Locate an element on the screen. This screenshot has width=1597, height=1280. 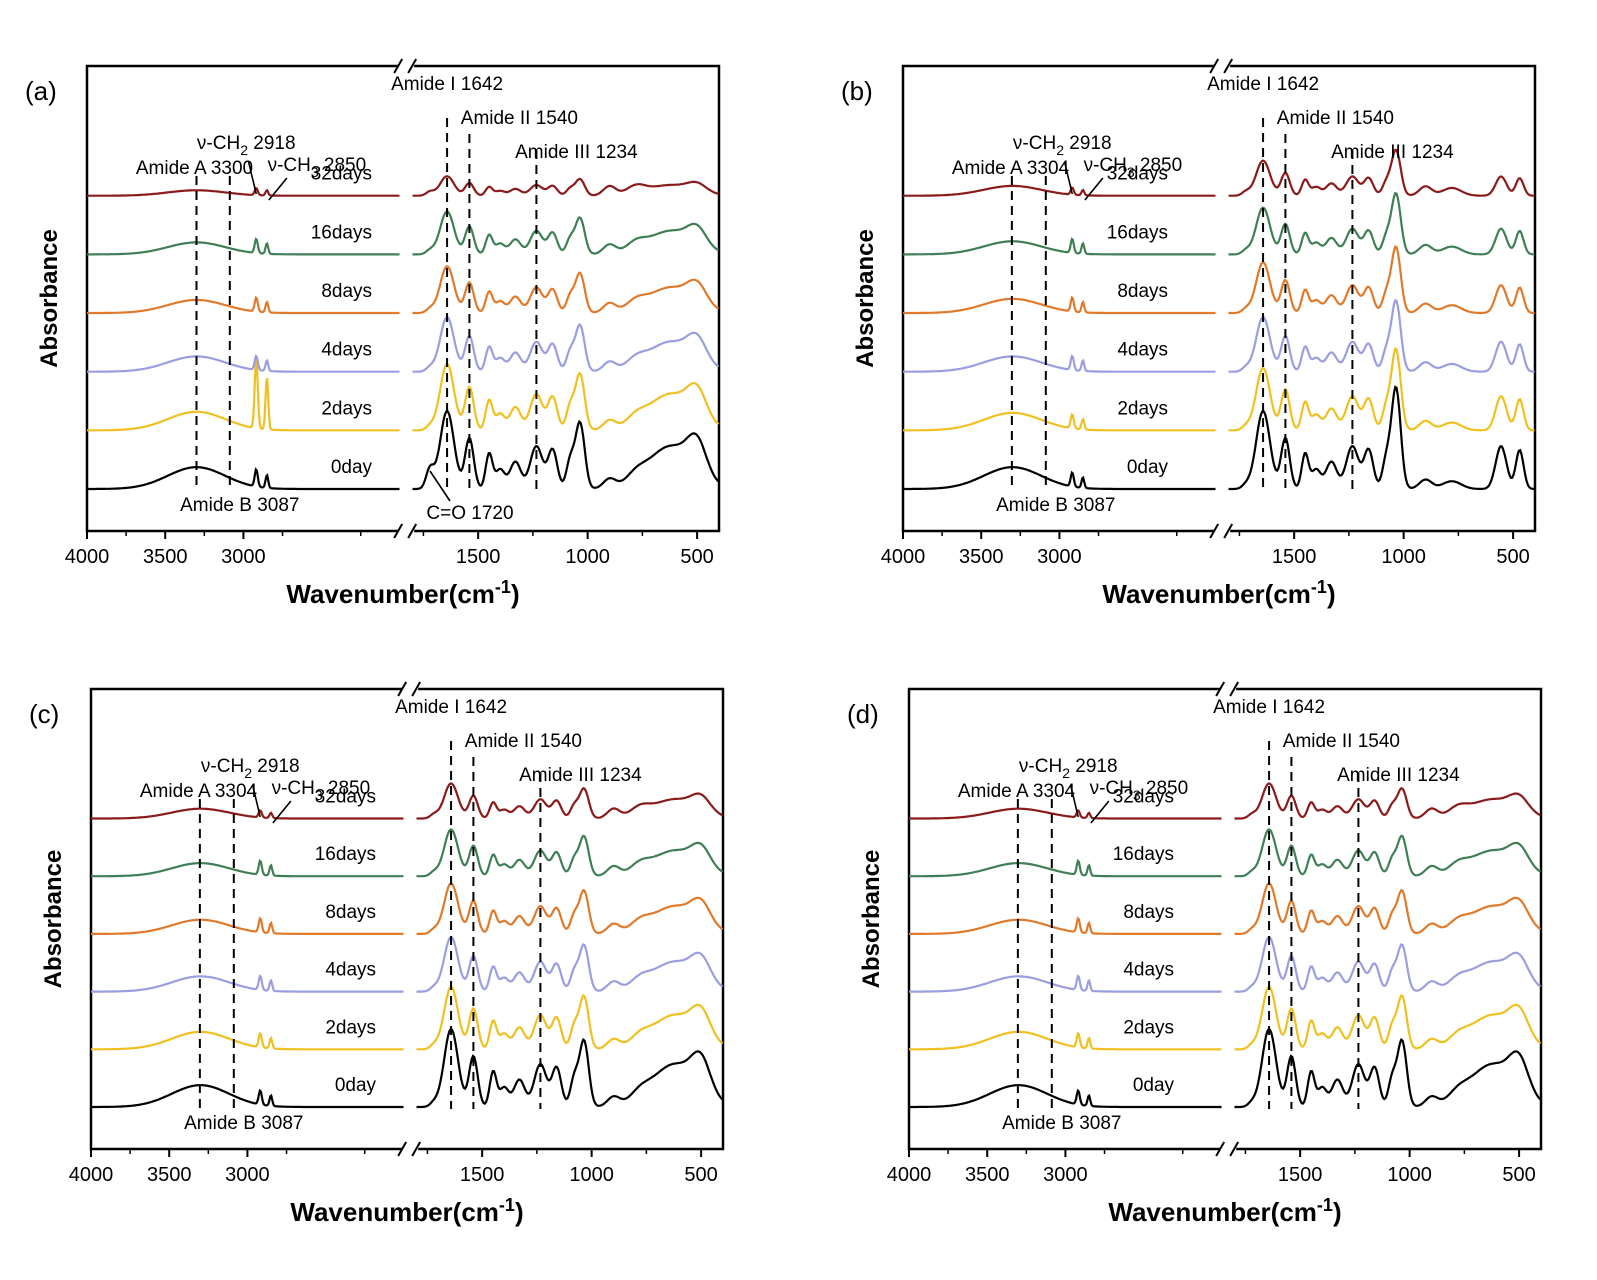
annotation-amide-a: Amide A 3304 is located at coordinates (1017, 791).